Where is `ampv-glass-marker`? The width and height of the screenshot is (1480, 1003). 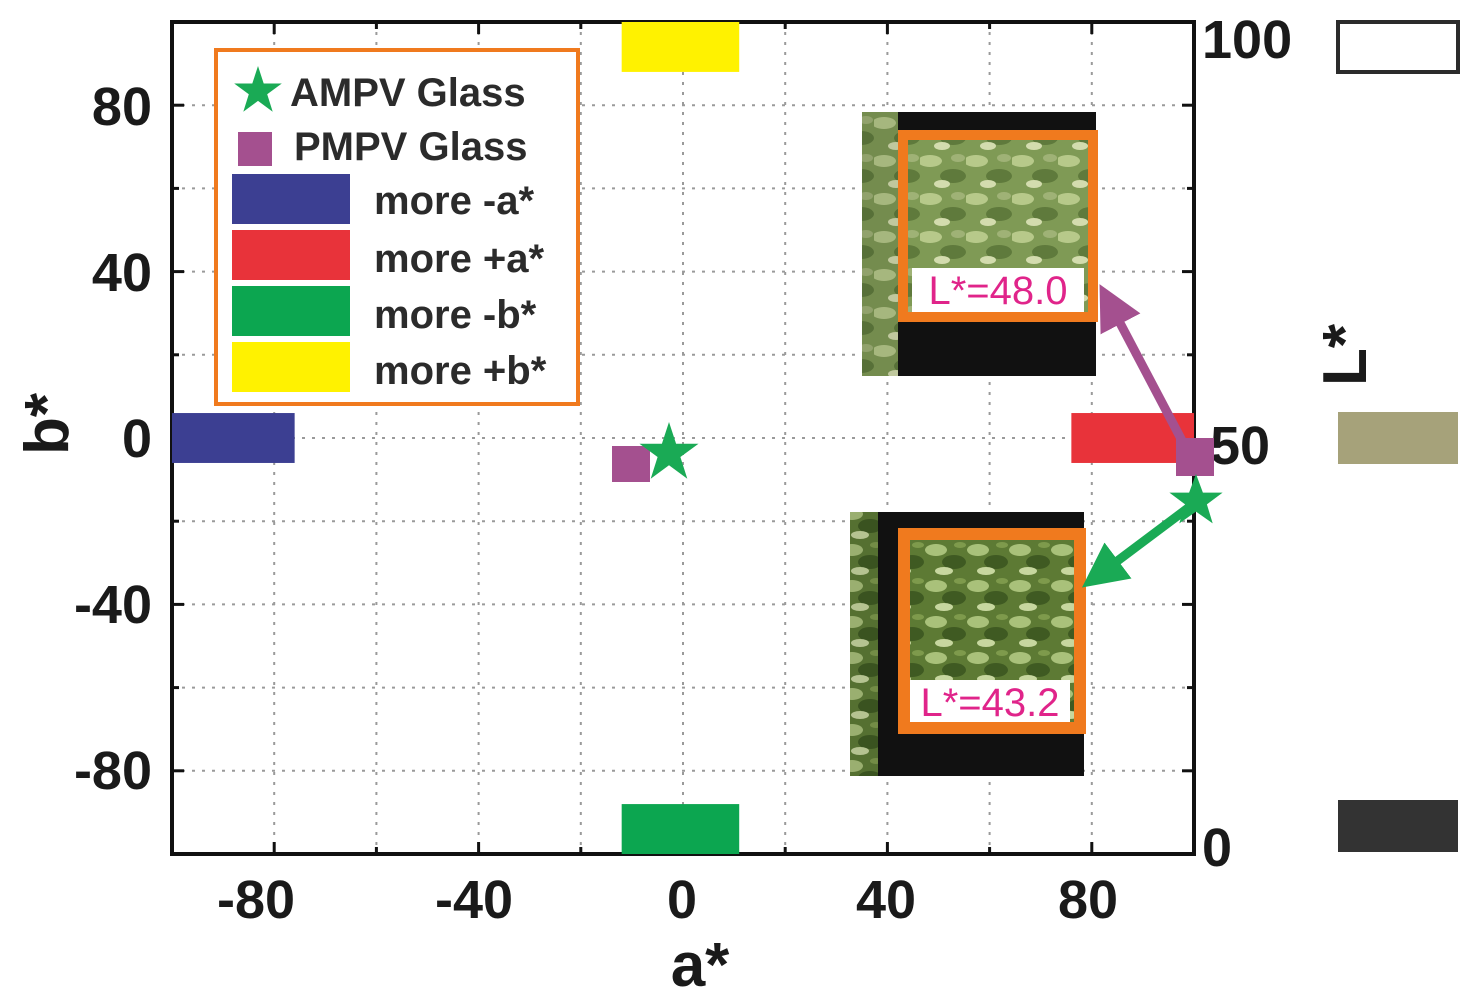
ampv-glass-marker is located at coordinates (669, 450).